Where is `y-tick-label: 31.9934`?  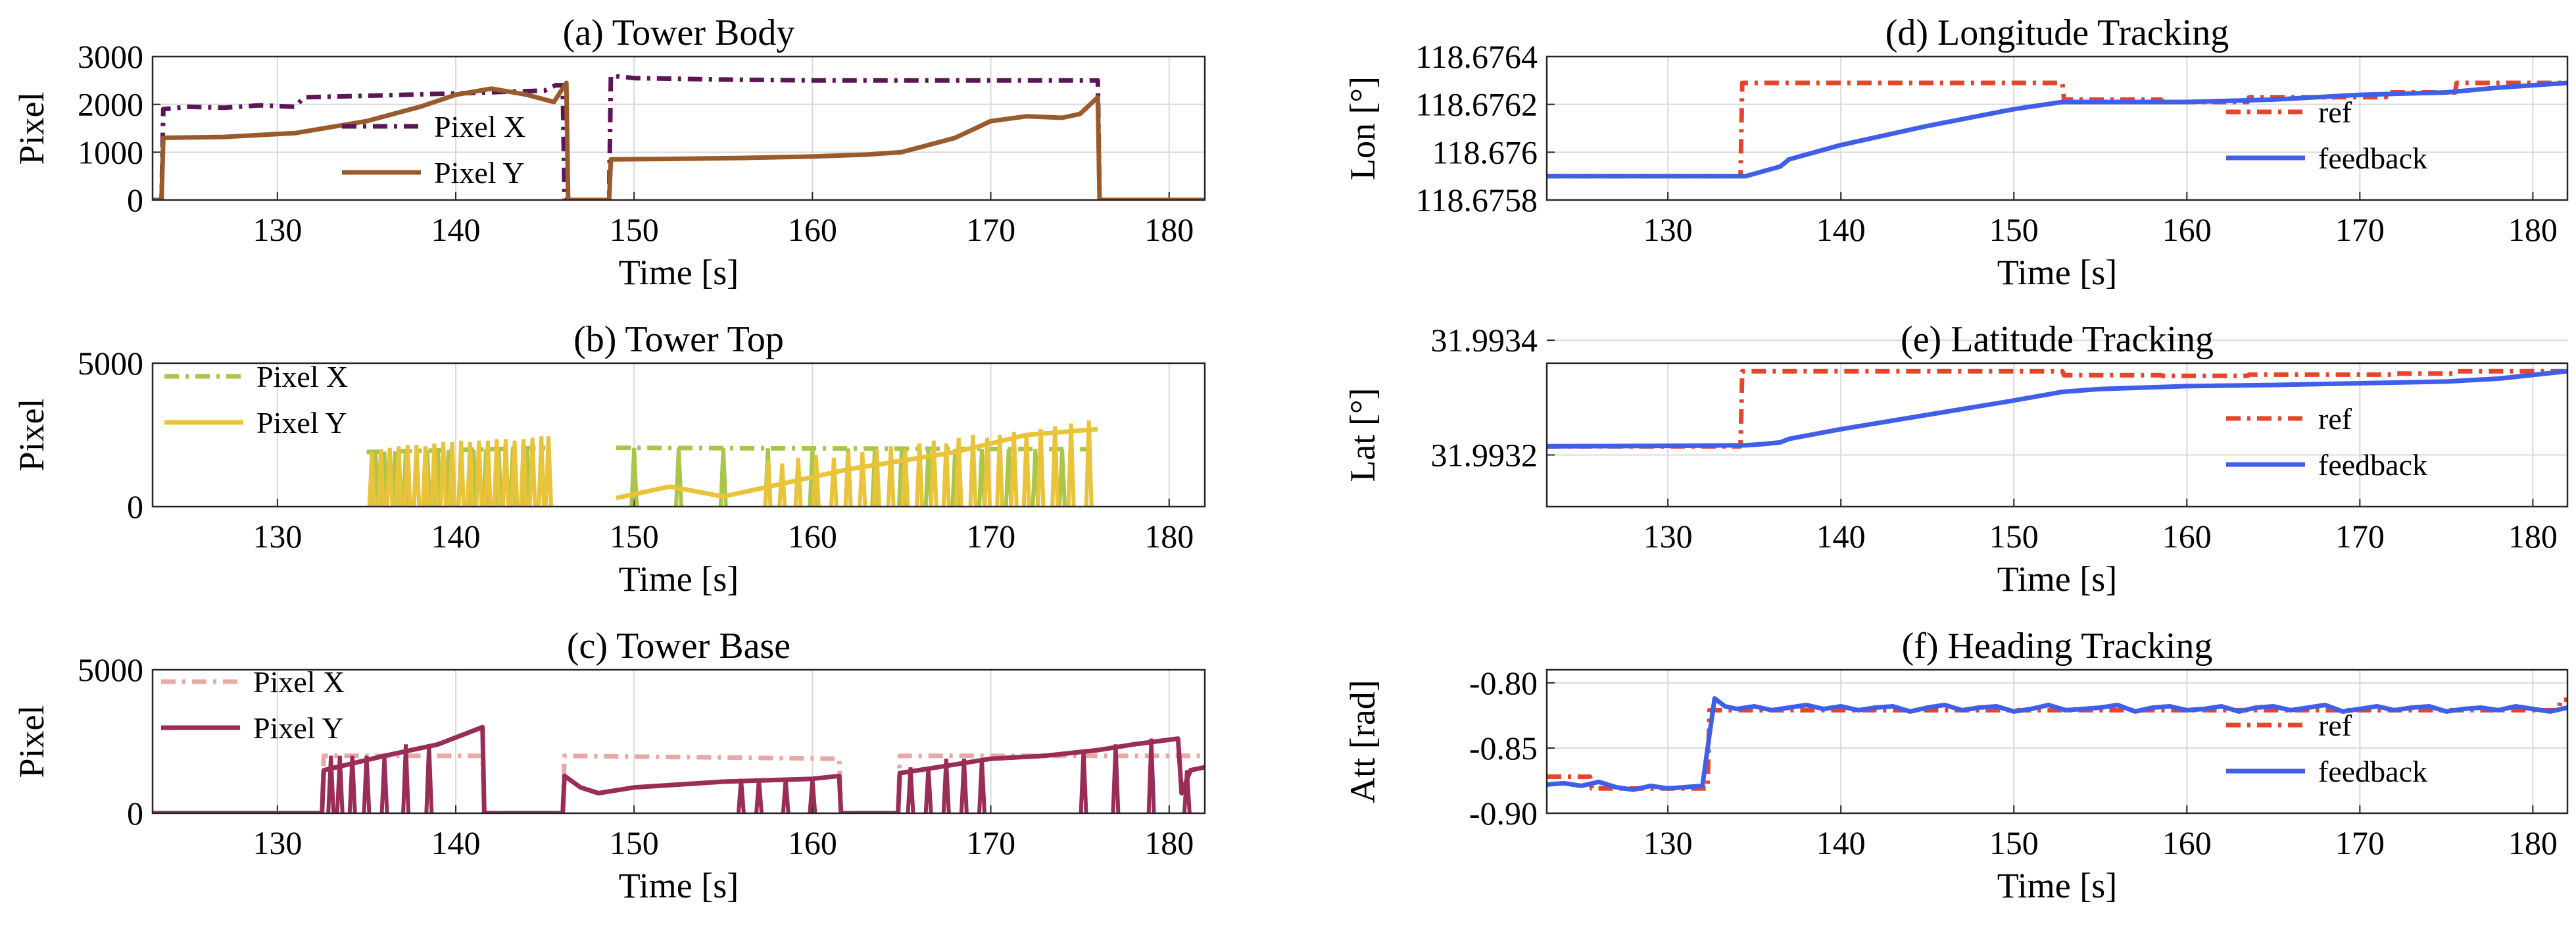
y-tick-label: 31.9934 is located at coordinates (1484, 341).